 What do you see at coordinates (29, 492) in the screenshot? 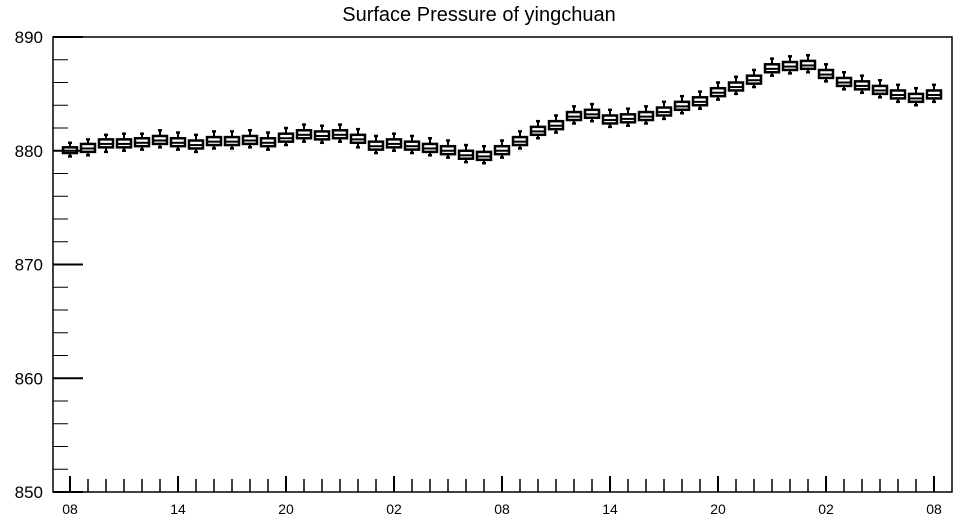
I see `y-tick-label: 850` at bounding box center [29, 492].